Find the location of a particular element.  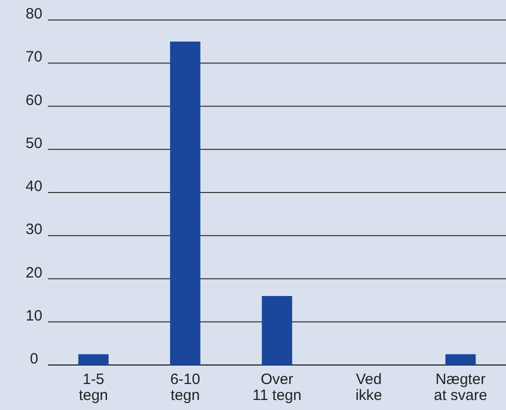

y-tick-label: 40 is located at coordinates (34, 186).